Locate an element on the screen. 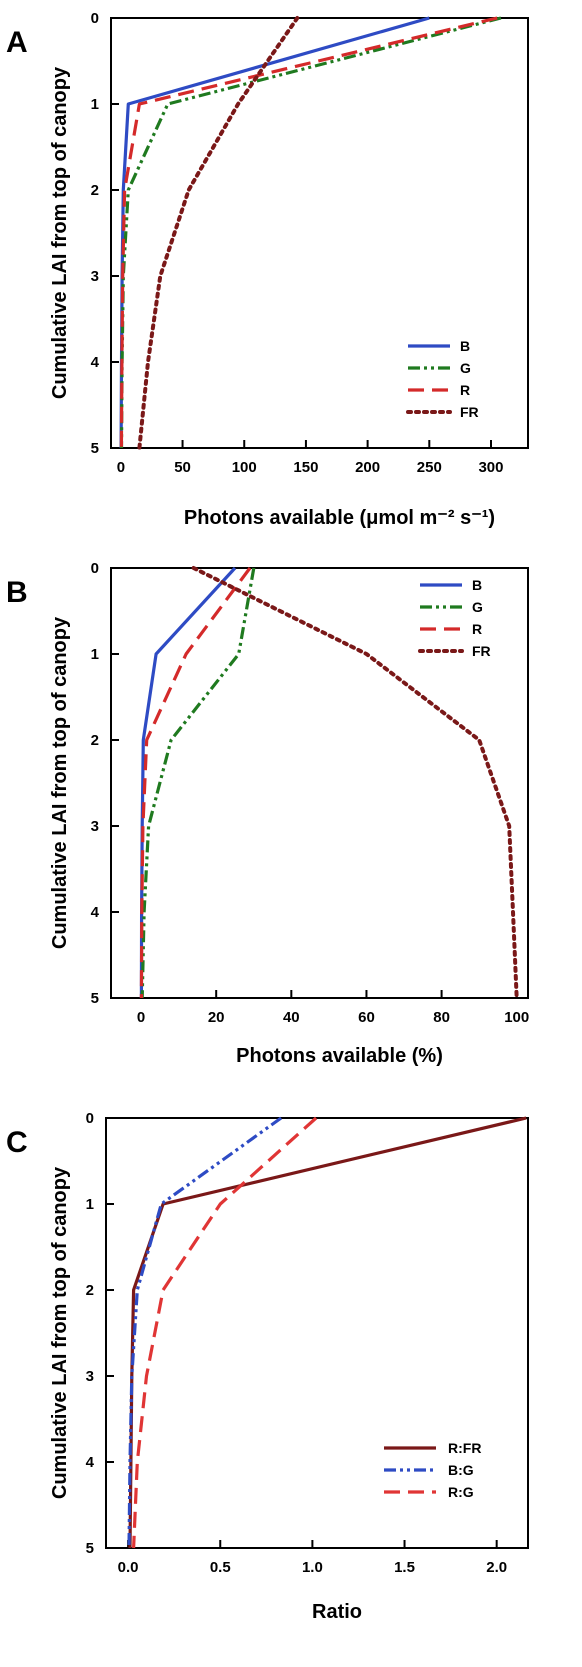 The image size is (582, 1667). x-tick-label: 20 is located at coordinates (216, 1017).